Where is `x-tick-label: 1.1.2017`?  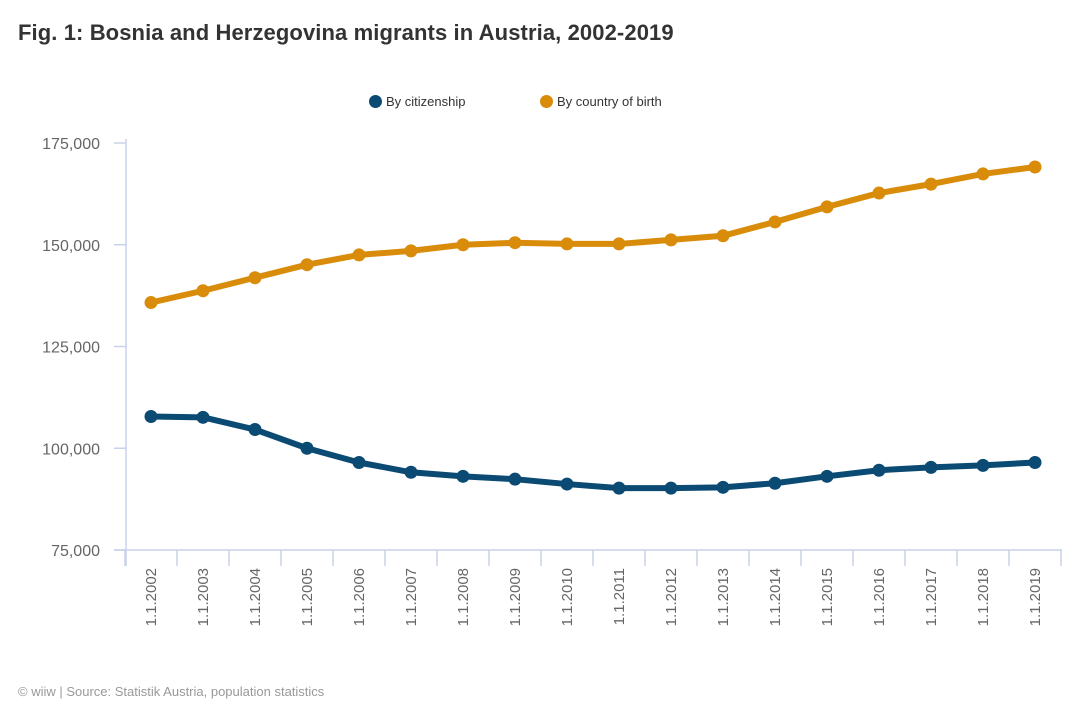 x-tick-label: 1.1.2017 is located at coordinates (931, 597).